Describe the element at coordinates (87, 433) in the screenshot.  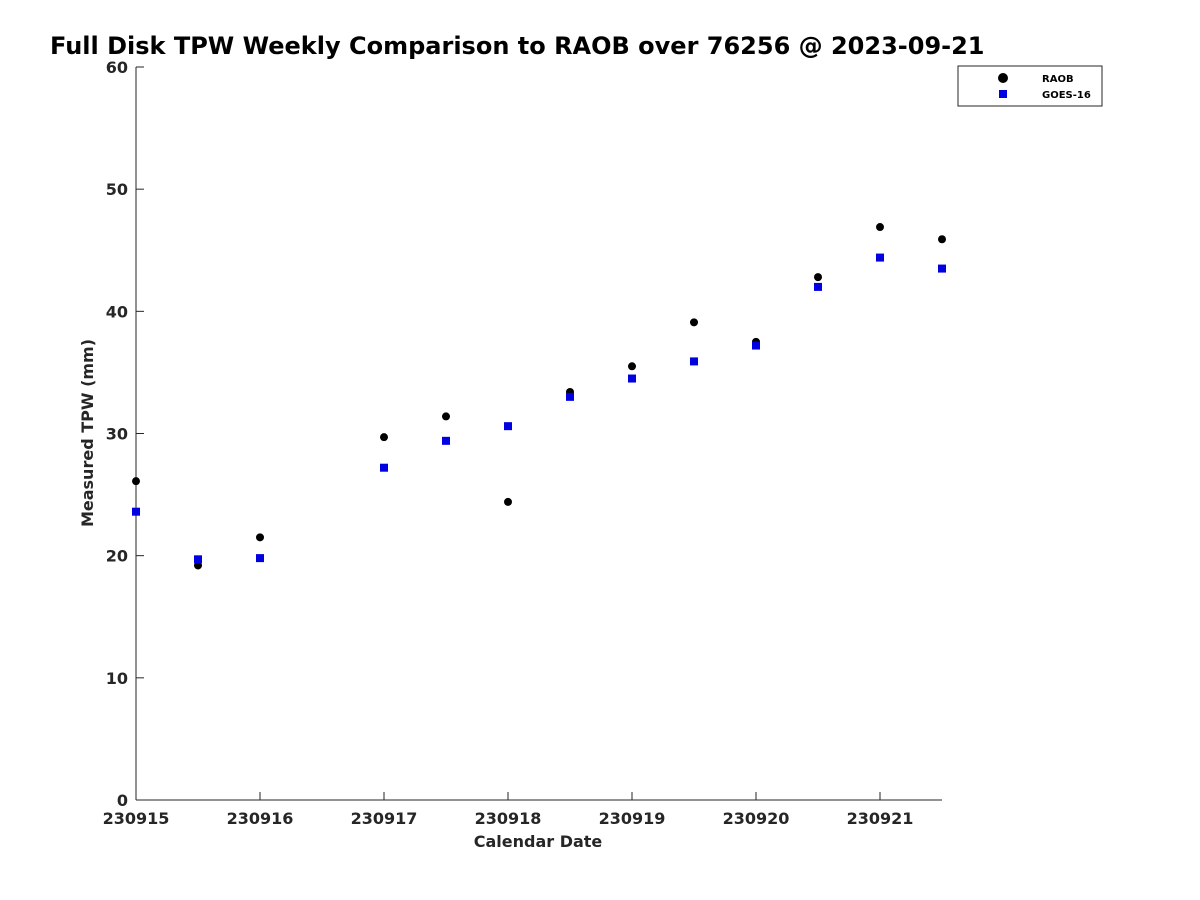
I see `y-axis-label: Measured TPW (mm)` at that location.